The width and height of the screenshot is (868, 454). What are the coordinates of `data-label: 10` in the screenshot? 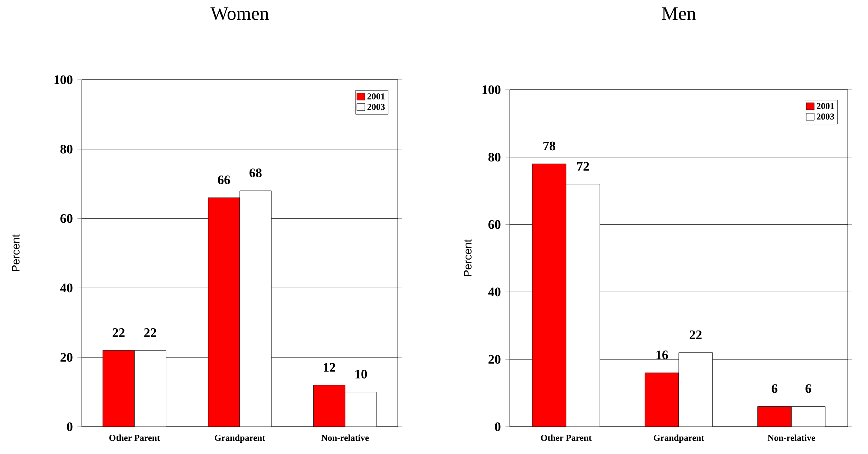 It's located at (362, 374).